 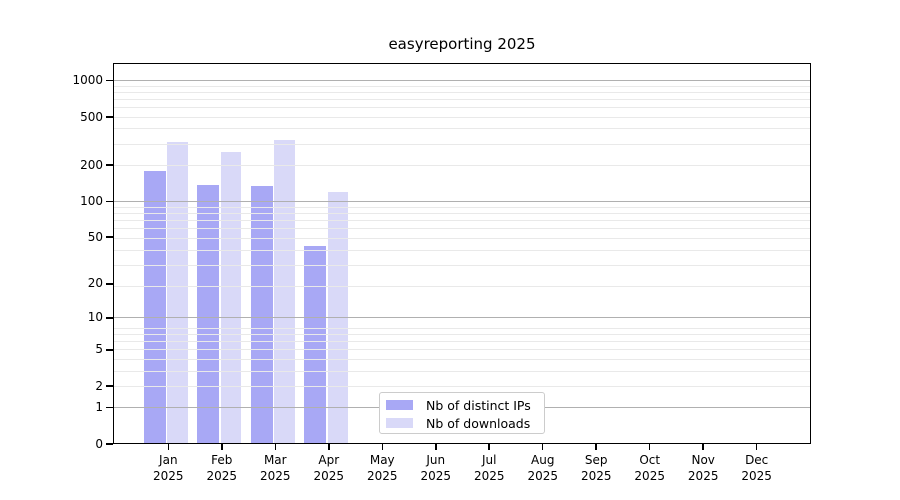 I want to click on x-tick-label-aug: Aug 2025, so click(x=543, y=468).